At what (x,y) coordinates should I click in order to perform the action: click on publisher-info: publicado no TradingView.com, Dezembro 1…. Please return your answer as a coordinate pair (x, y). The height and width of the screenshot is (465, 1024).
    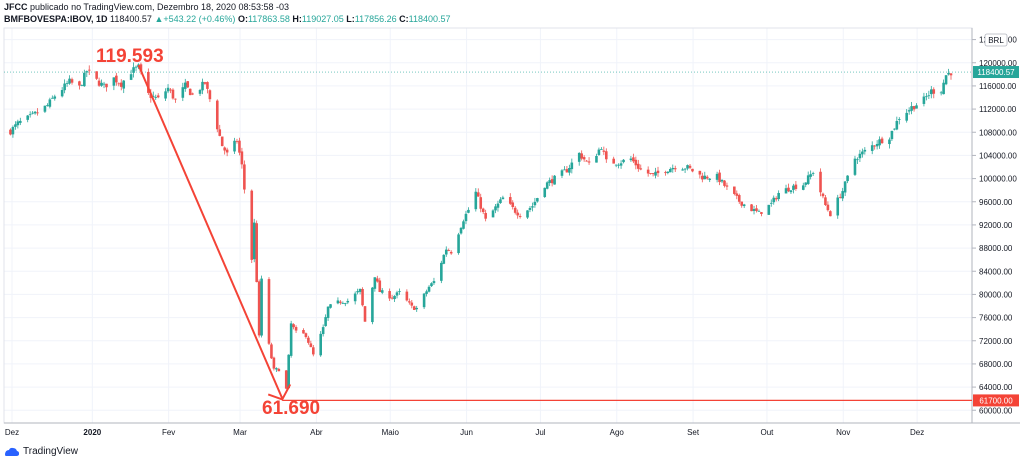
    Looking at the image, I should click on (160, 7).